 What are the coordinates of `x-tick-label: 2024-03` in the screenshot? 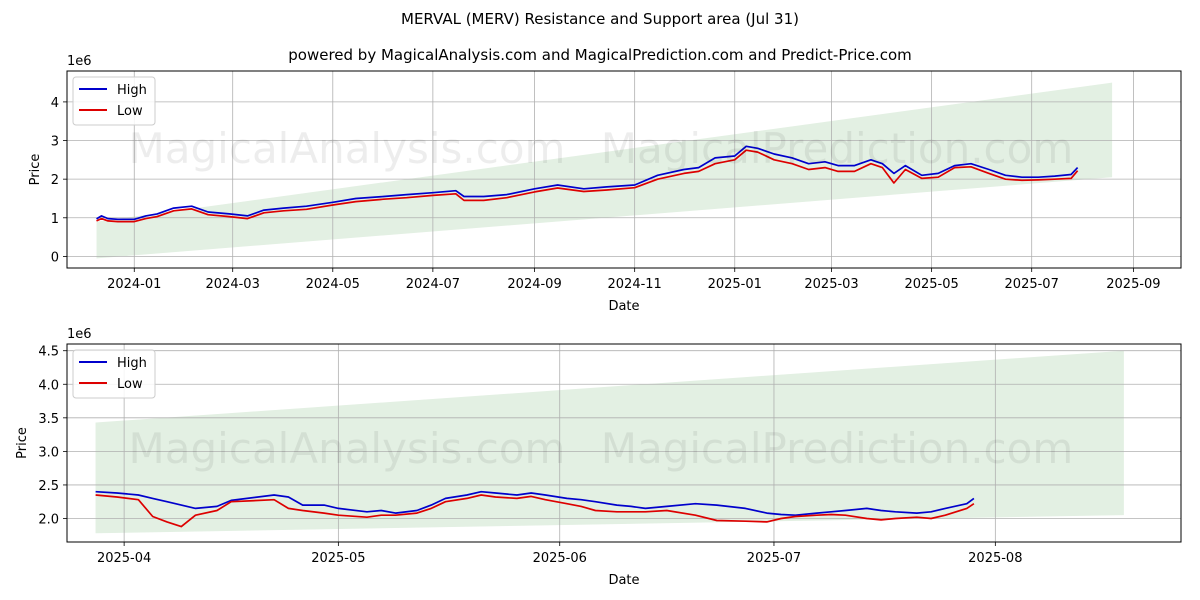 It's located at (233, 284).